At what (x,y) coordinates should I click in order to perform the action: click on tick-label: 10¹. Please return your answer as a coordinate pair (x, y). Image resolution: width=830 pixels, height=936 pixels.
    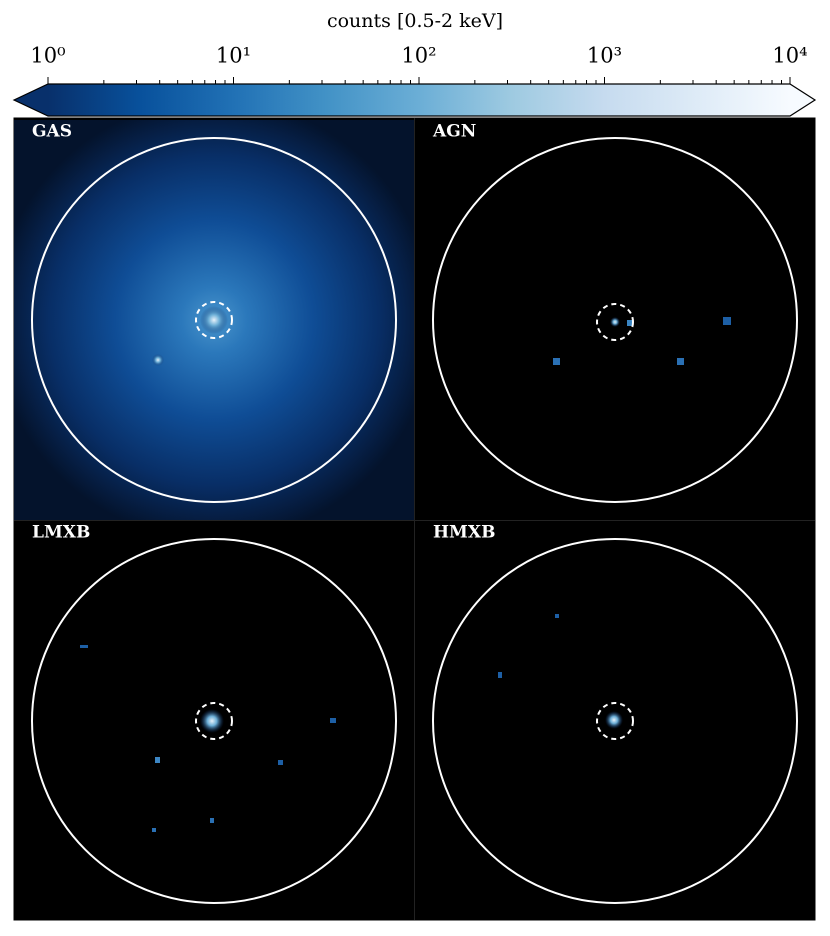
    Looking at the image, I should click on (233, 56).